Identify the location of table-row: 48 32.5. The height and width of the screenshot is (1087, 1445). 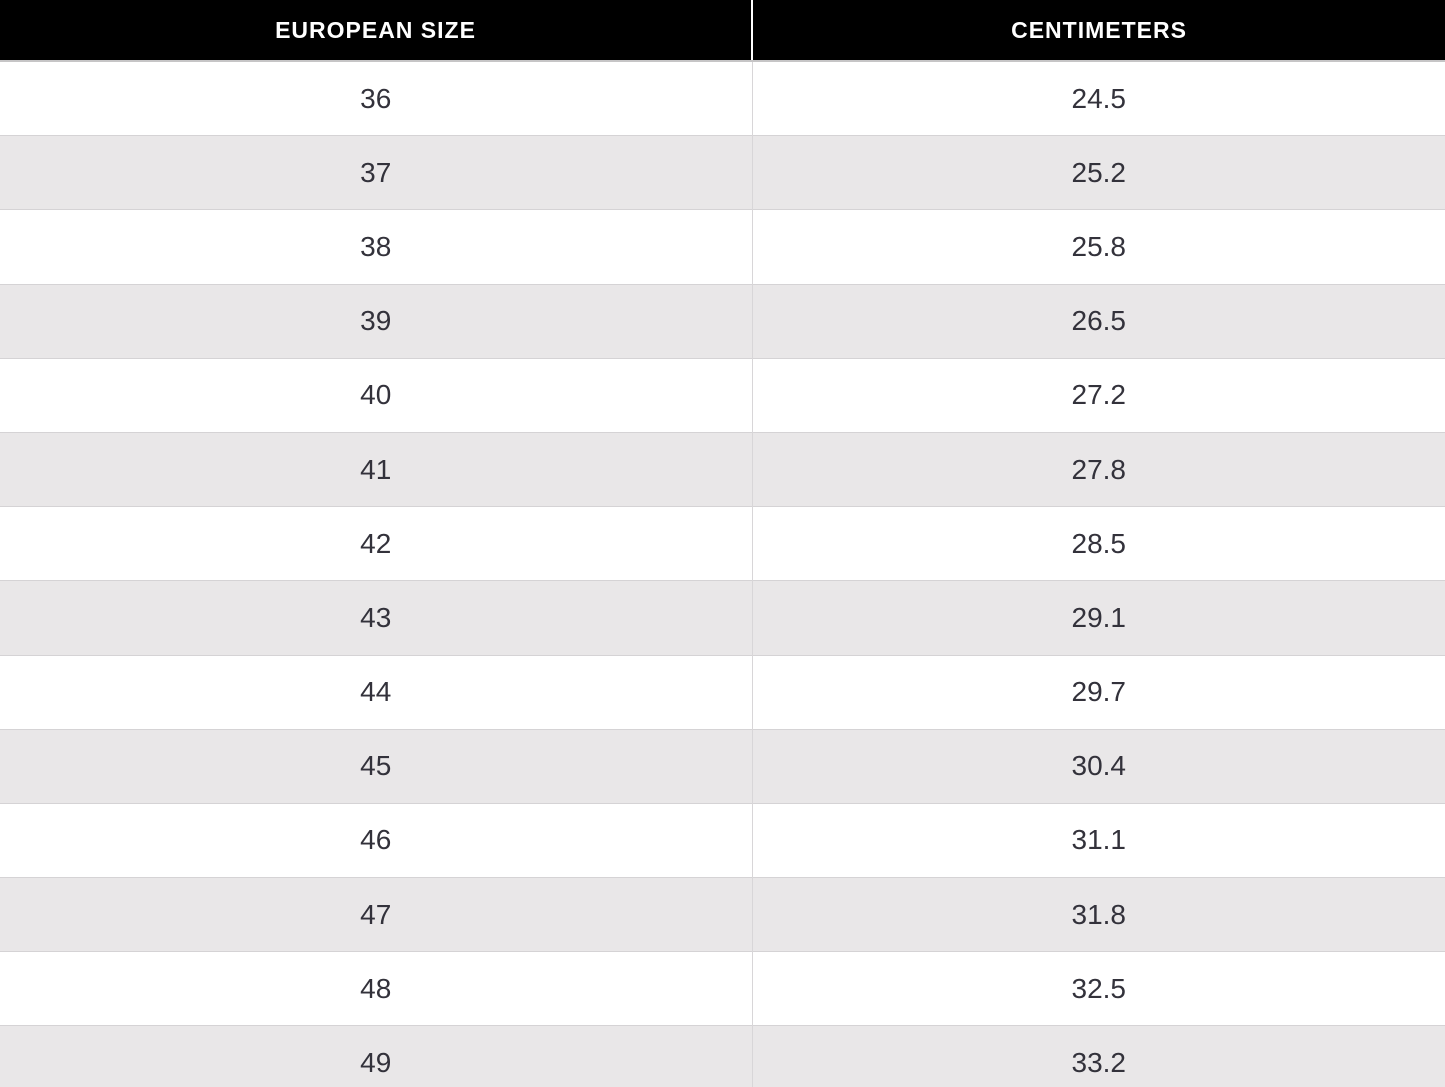
(722, 988).